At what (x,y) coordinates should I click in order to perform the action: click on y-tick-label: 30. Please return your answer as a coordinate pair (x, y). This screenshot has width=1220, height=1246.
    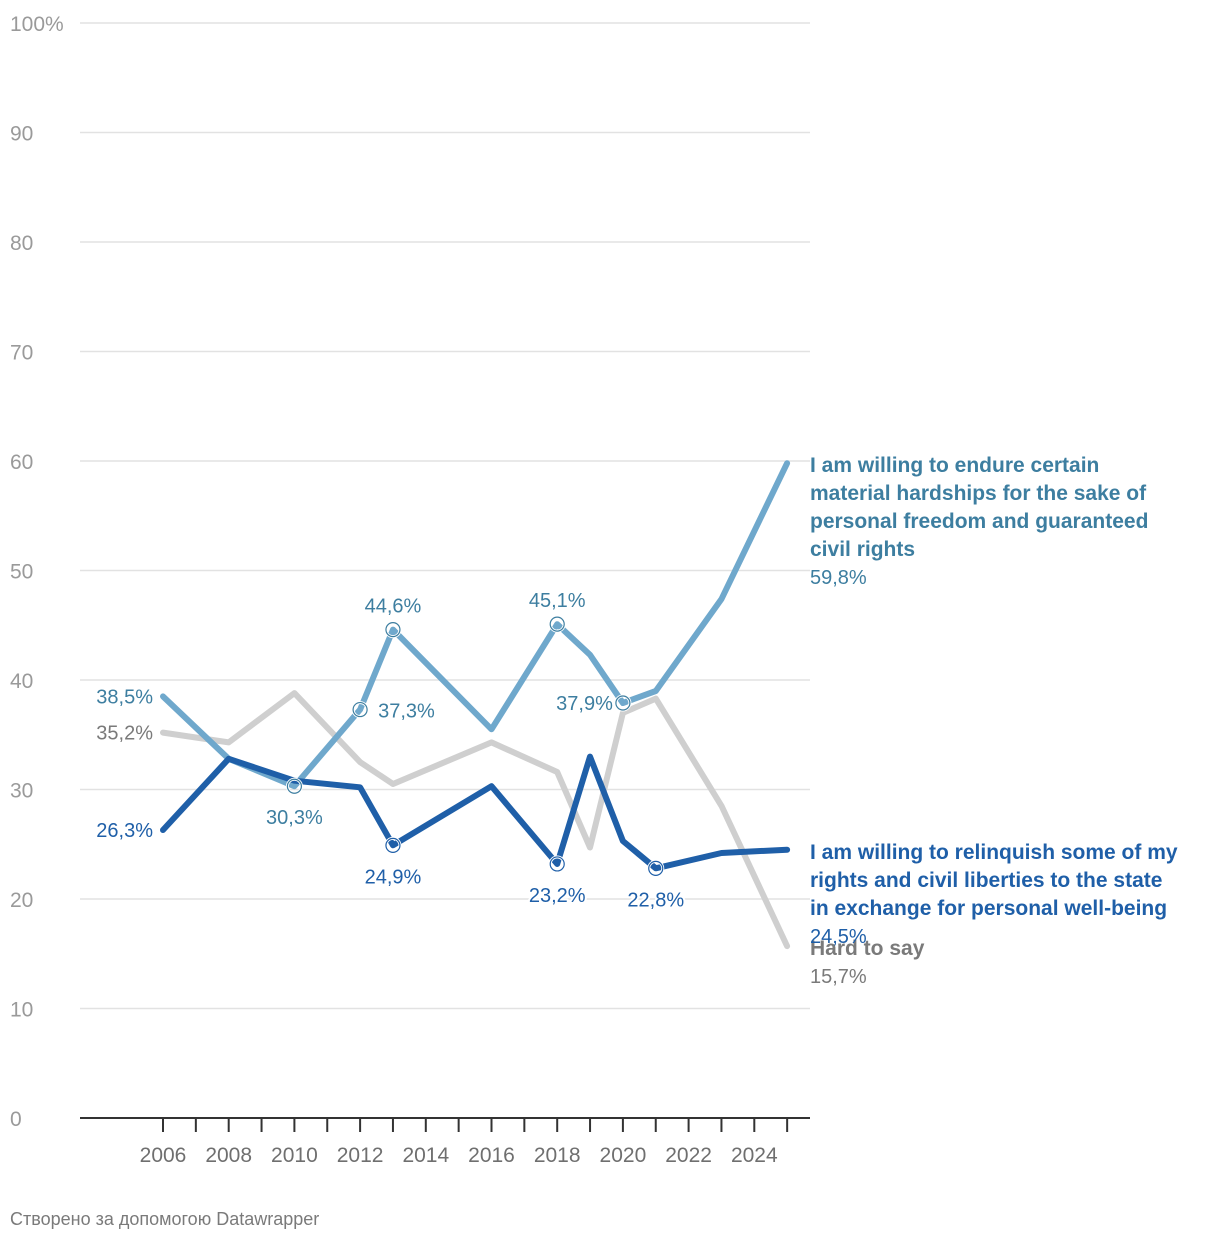
    Looking at the image, I should click on (21, 791).